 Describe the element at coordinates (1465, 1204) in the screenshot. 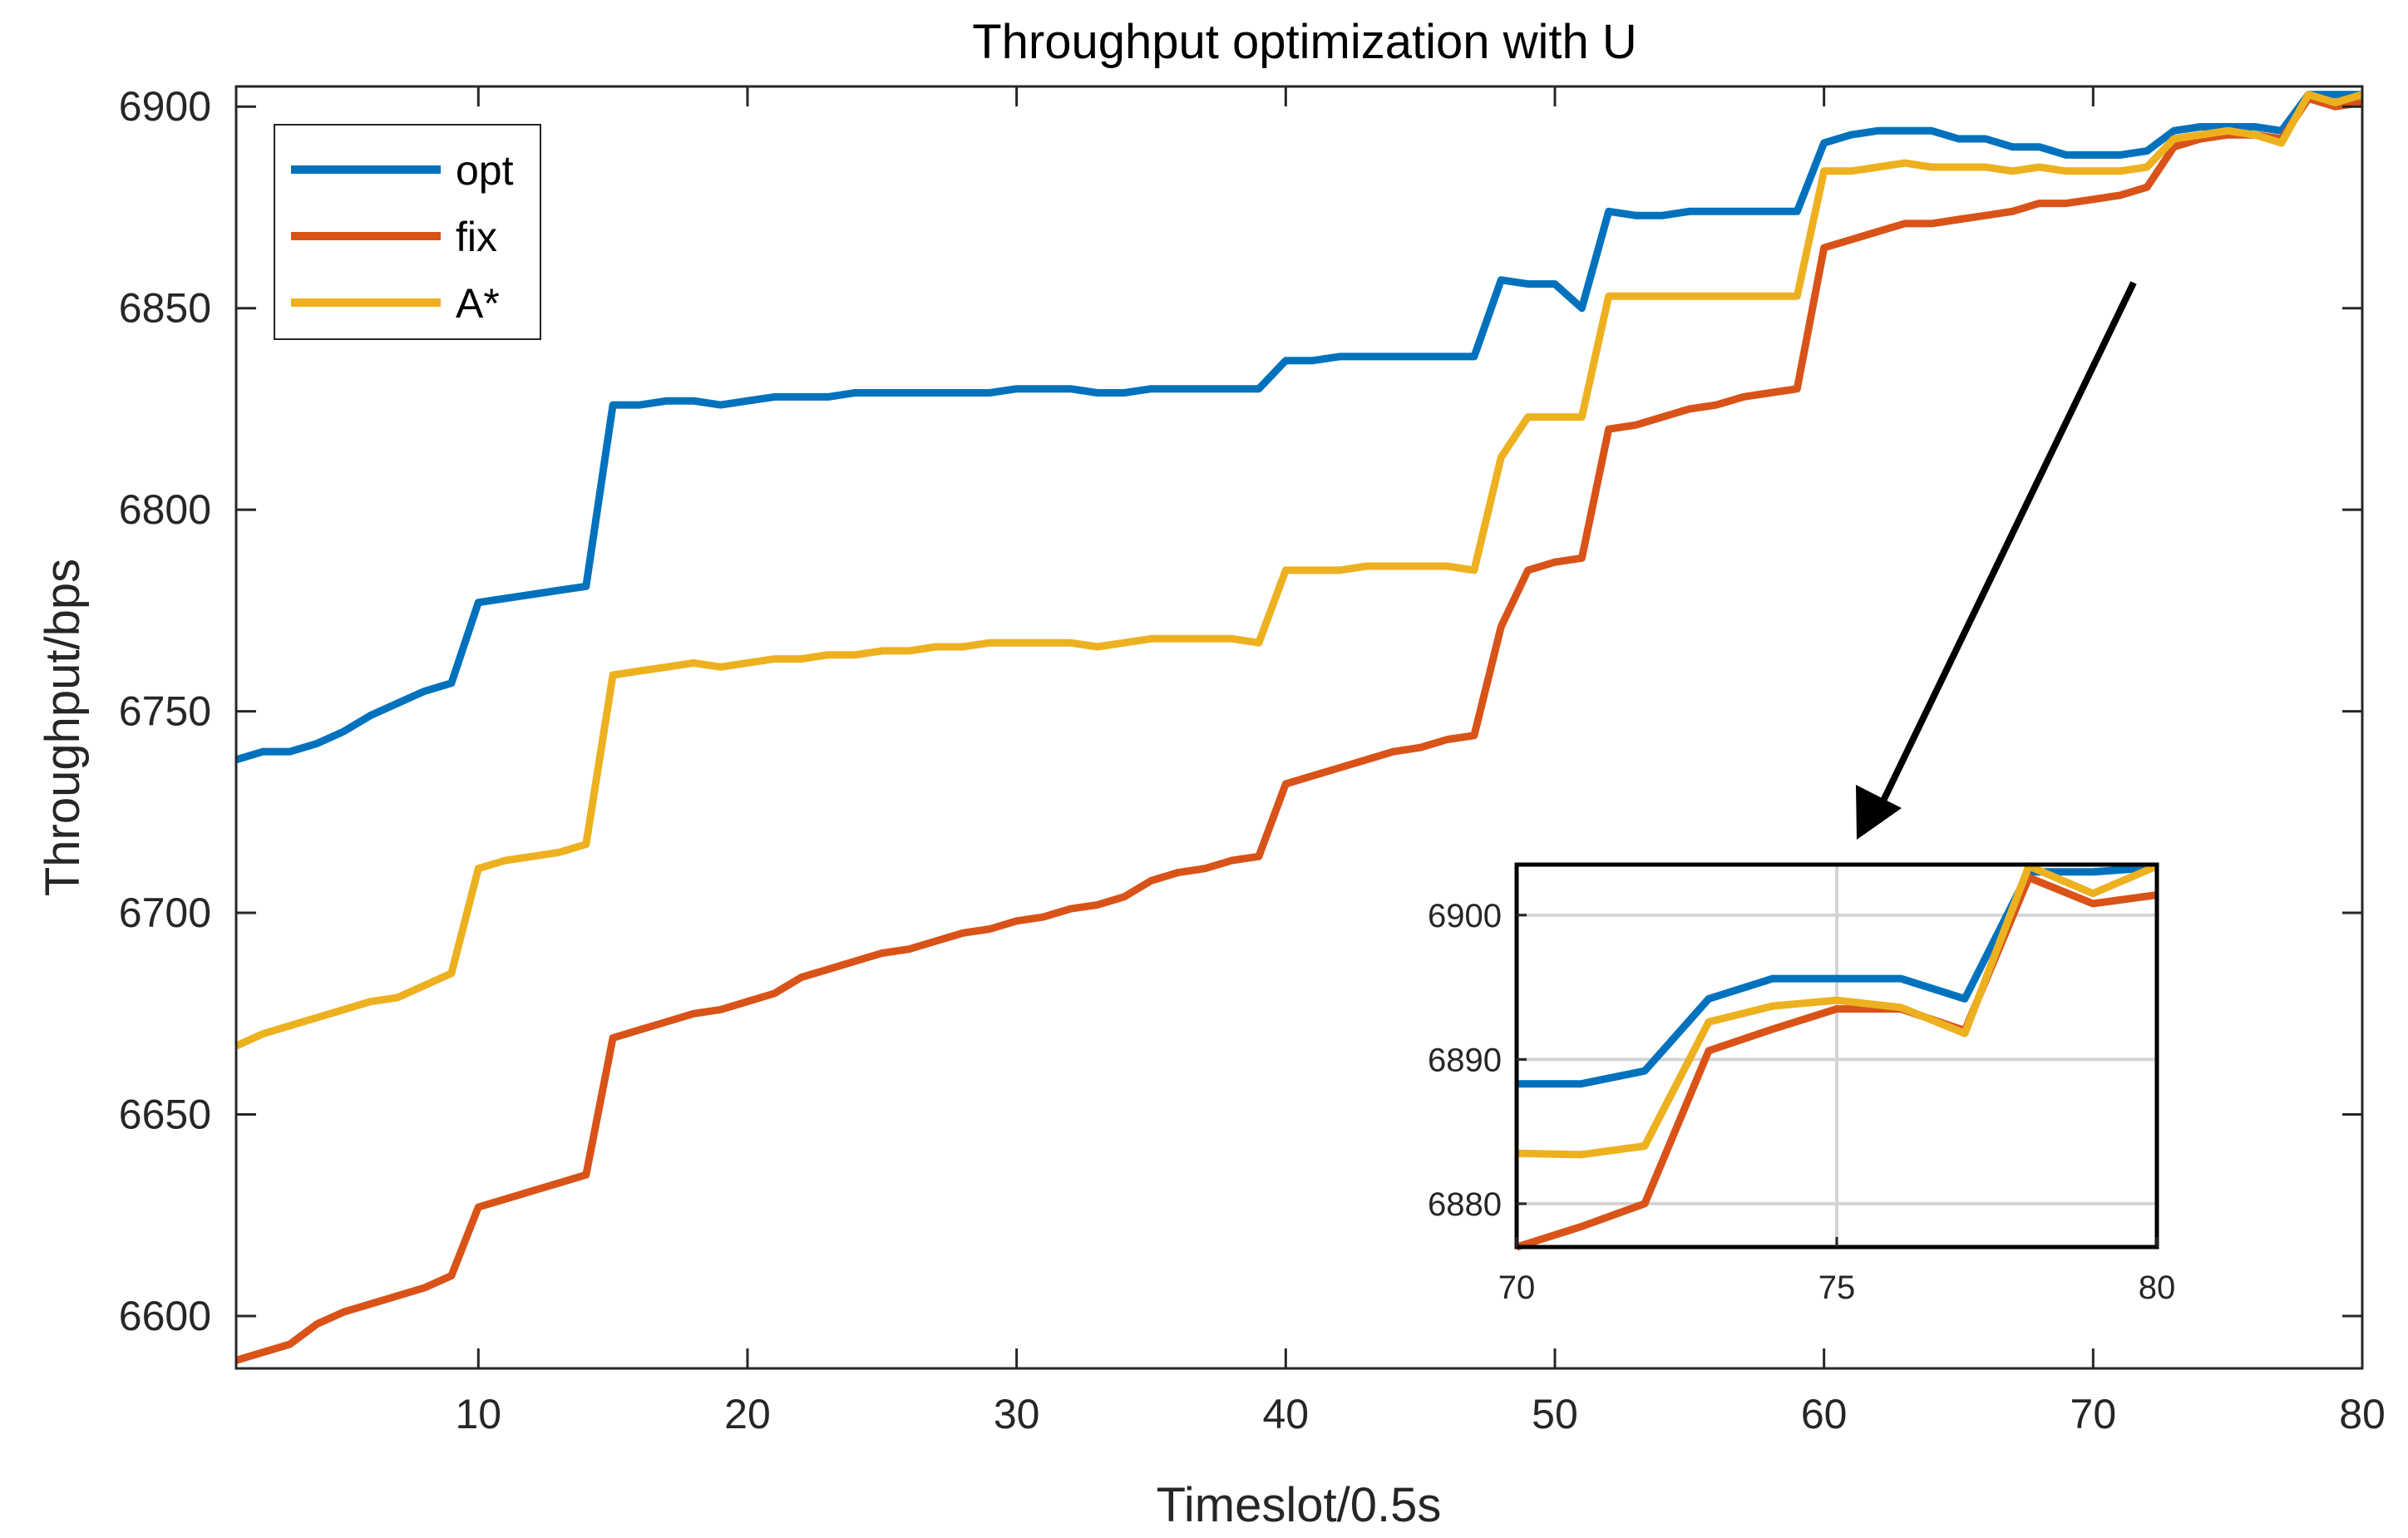

I see `inset-y-tick-label: 6880` at that location.